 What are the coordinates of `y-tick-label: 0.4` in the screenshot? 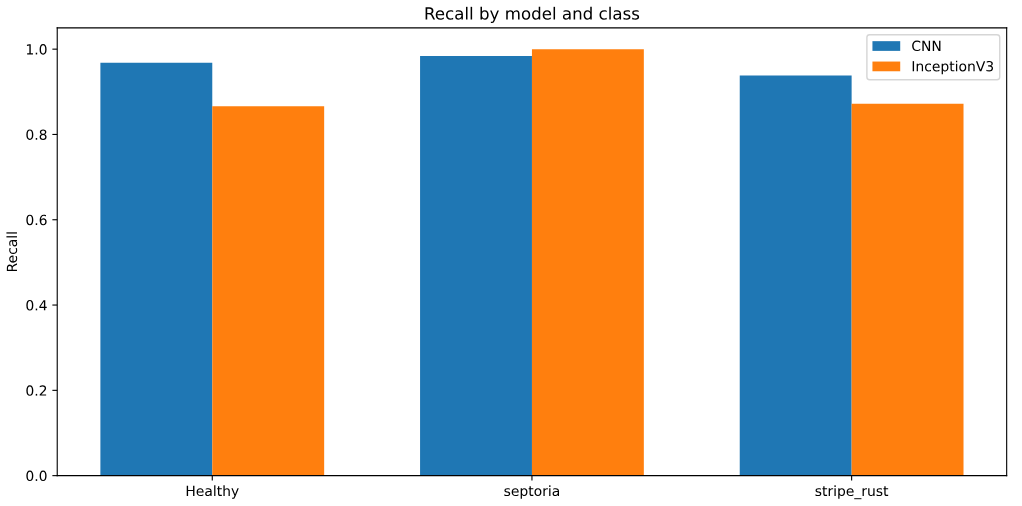 It's located at (36, 305).